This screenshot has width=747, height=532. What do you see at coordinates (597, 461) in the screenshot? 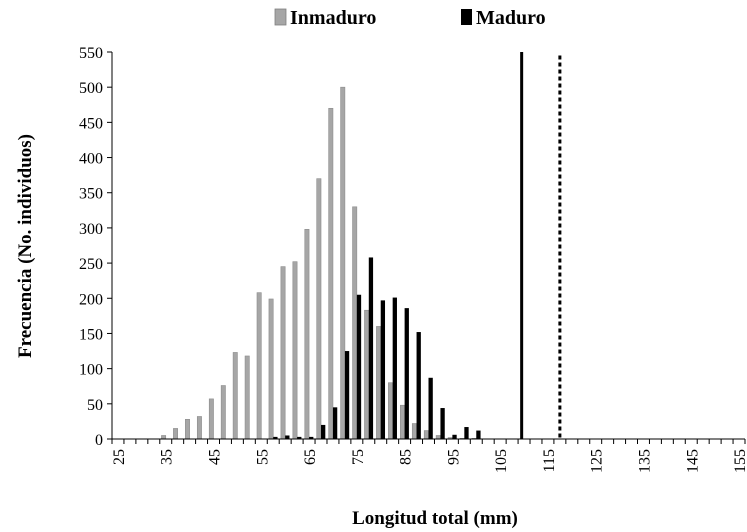
I see `x-tick-label: 125` at bounding box center [597, 461].